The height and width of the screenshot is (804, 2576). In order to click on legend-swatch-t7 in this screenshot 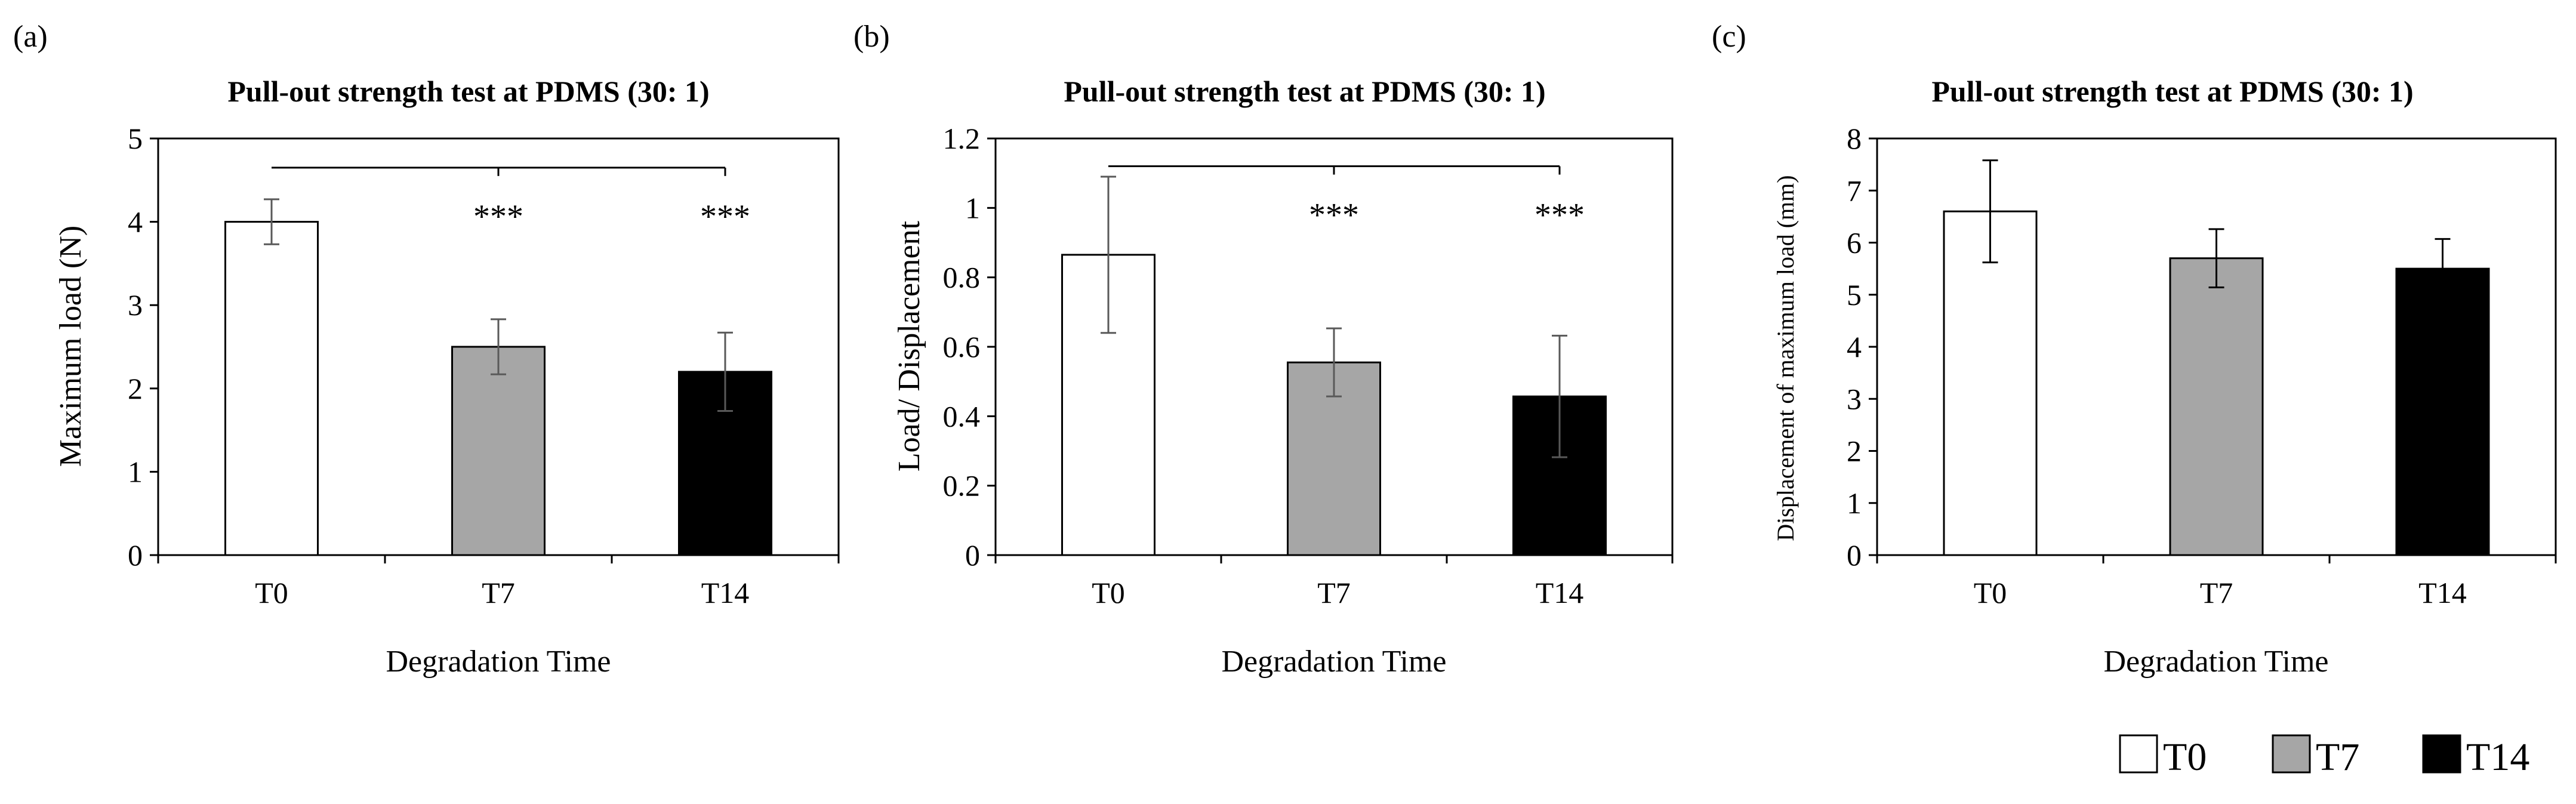, I will do `click(2291, 754)`.